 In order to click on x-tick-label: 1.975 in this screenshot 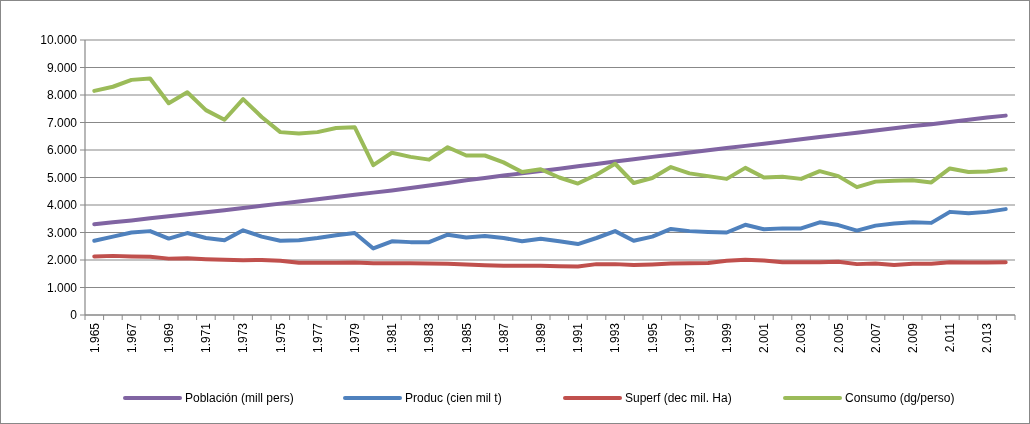, I will do `click(280, 338)`.